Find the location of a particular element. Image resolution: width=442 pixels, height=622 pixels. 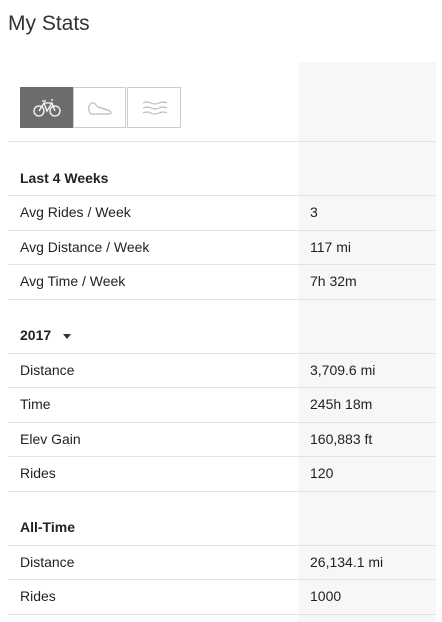

section-title: Last 4 Weeks is located at coordinates (64, 178).